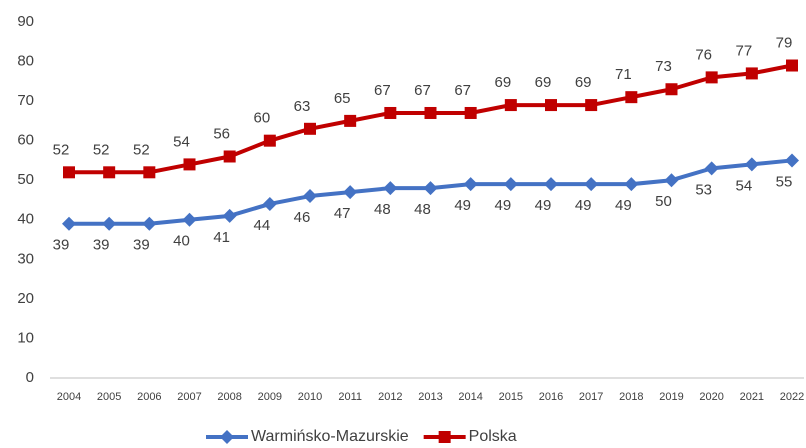 The width and height of the screenshot is (806, 448). I want to click on data-label: 48, so click(382, 209).